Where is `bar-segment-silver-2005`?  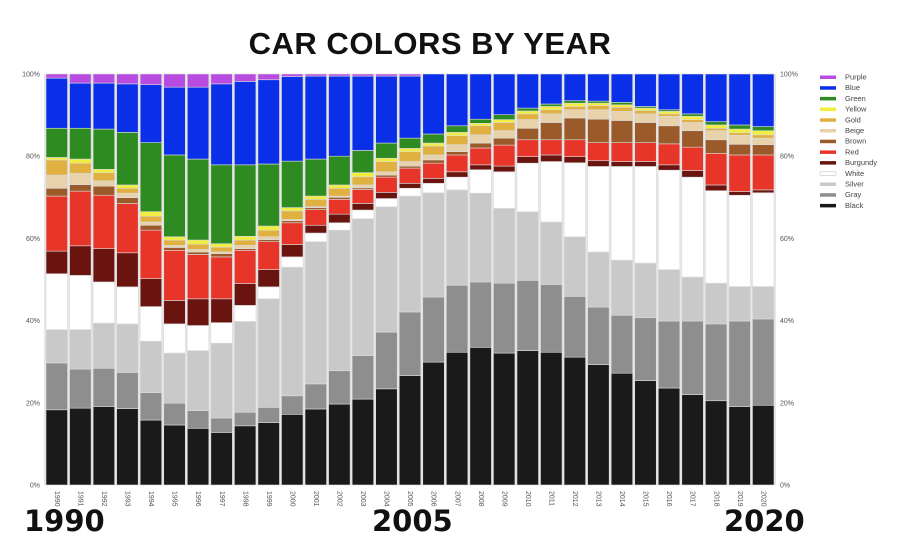 bar-segment-silver-2005 is located at coordinates (410, 254).